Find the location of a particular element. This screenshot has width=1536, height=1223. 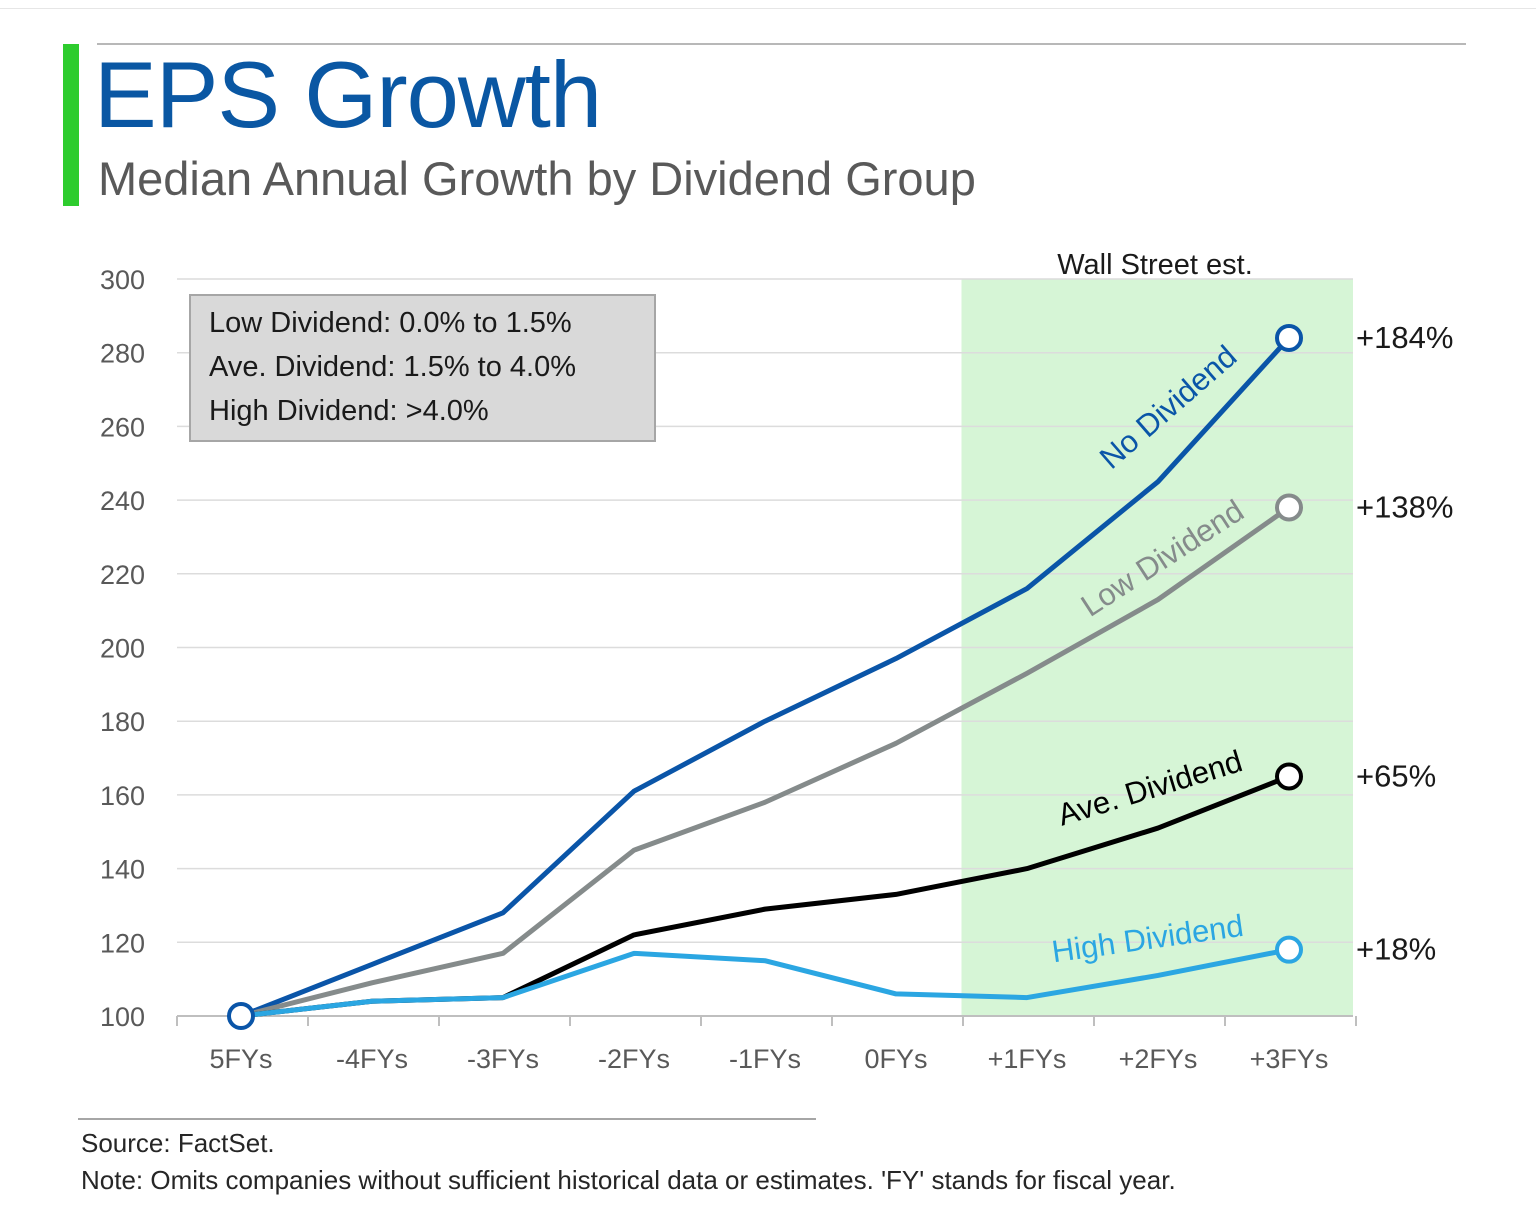

y-tick-label: 200 is located at coordinates (122, 649).